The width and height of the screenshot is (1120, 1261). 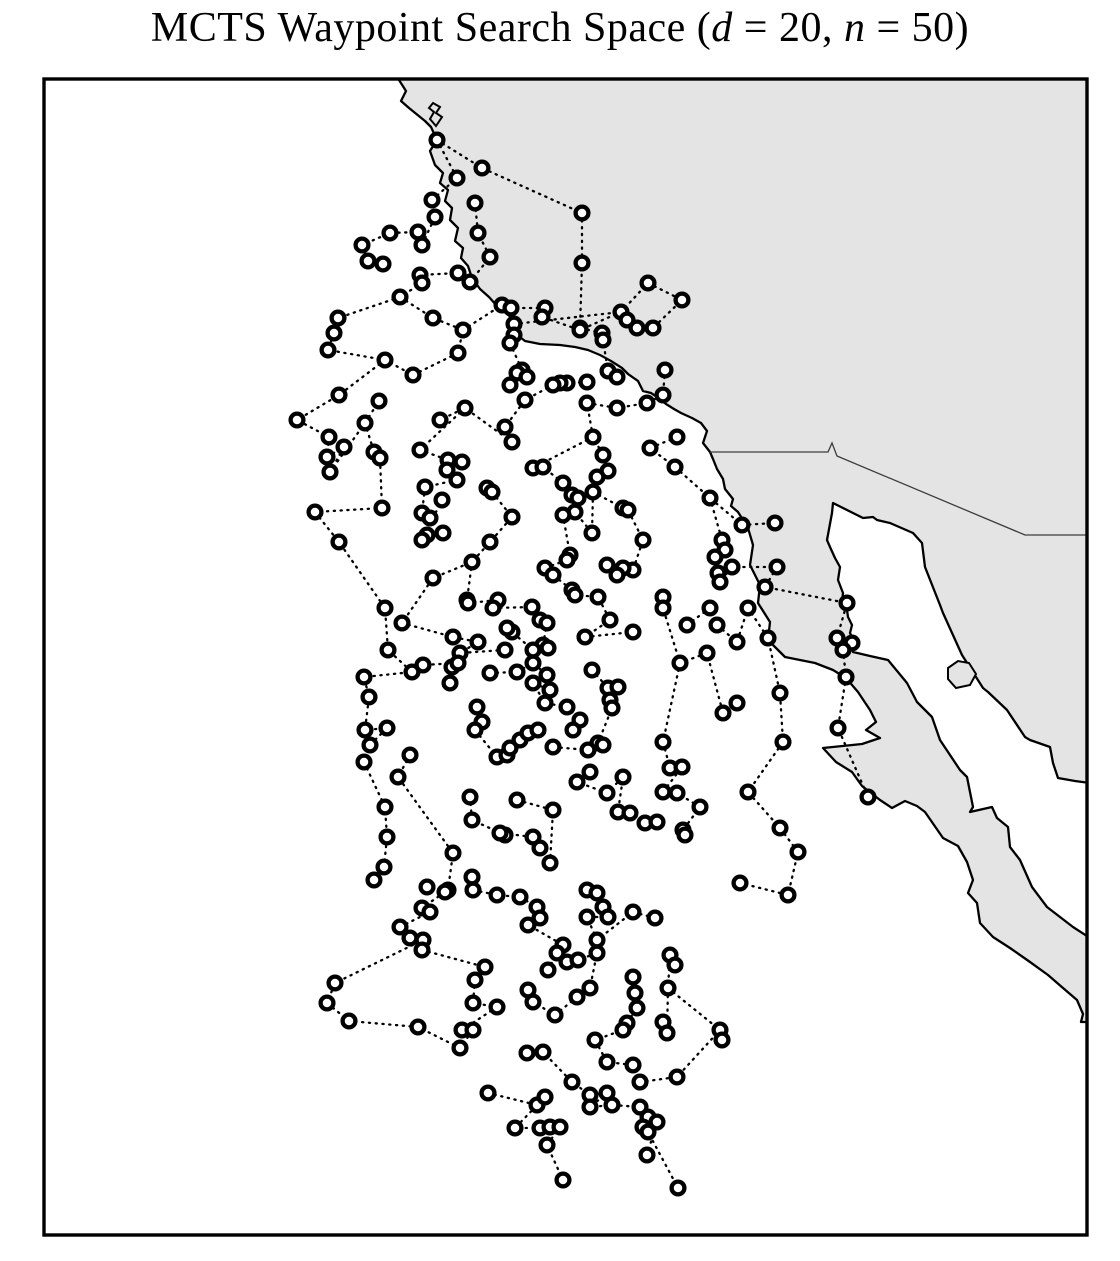 What do you see at coordinates (898, 488) in the screenshot?
I see `us-mexico-border-line` at bounding box center [898, 488].